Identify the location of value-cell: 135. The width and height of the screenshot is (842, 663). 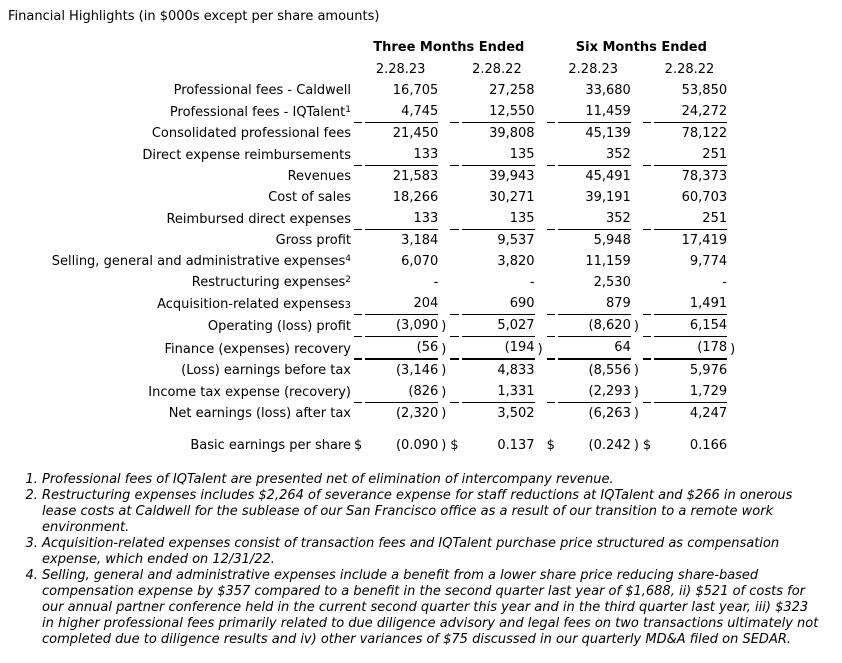
(498, 155).